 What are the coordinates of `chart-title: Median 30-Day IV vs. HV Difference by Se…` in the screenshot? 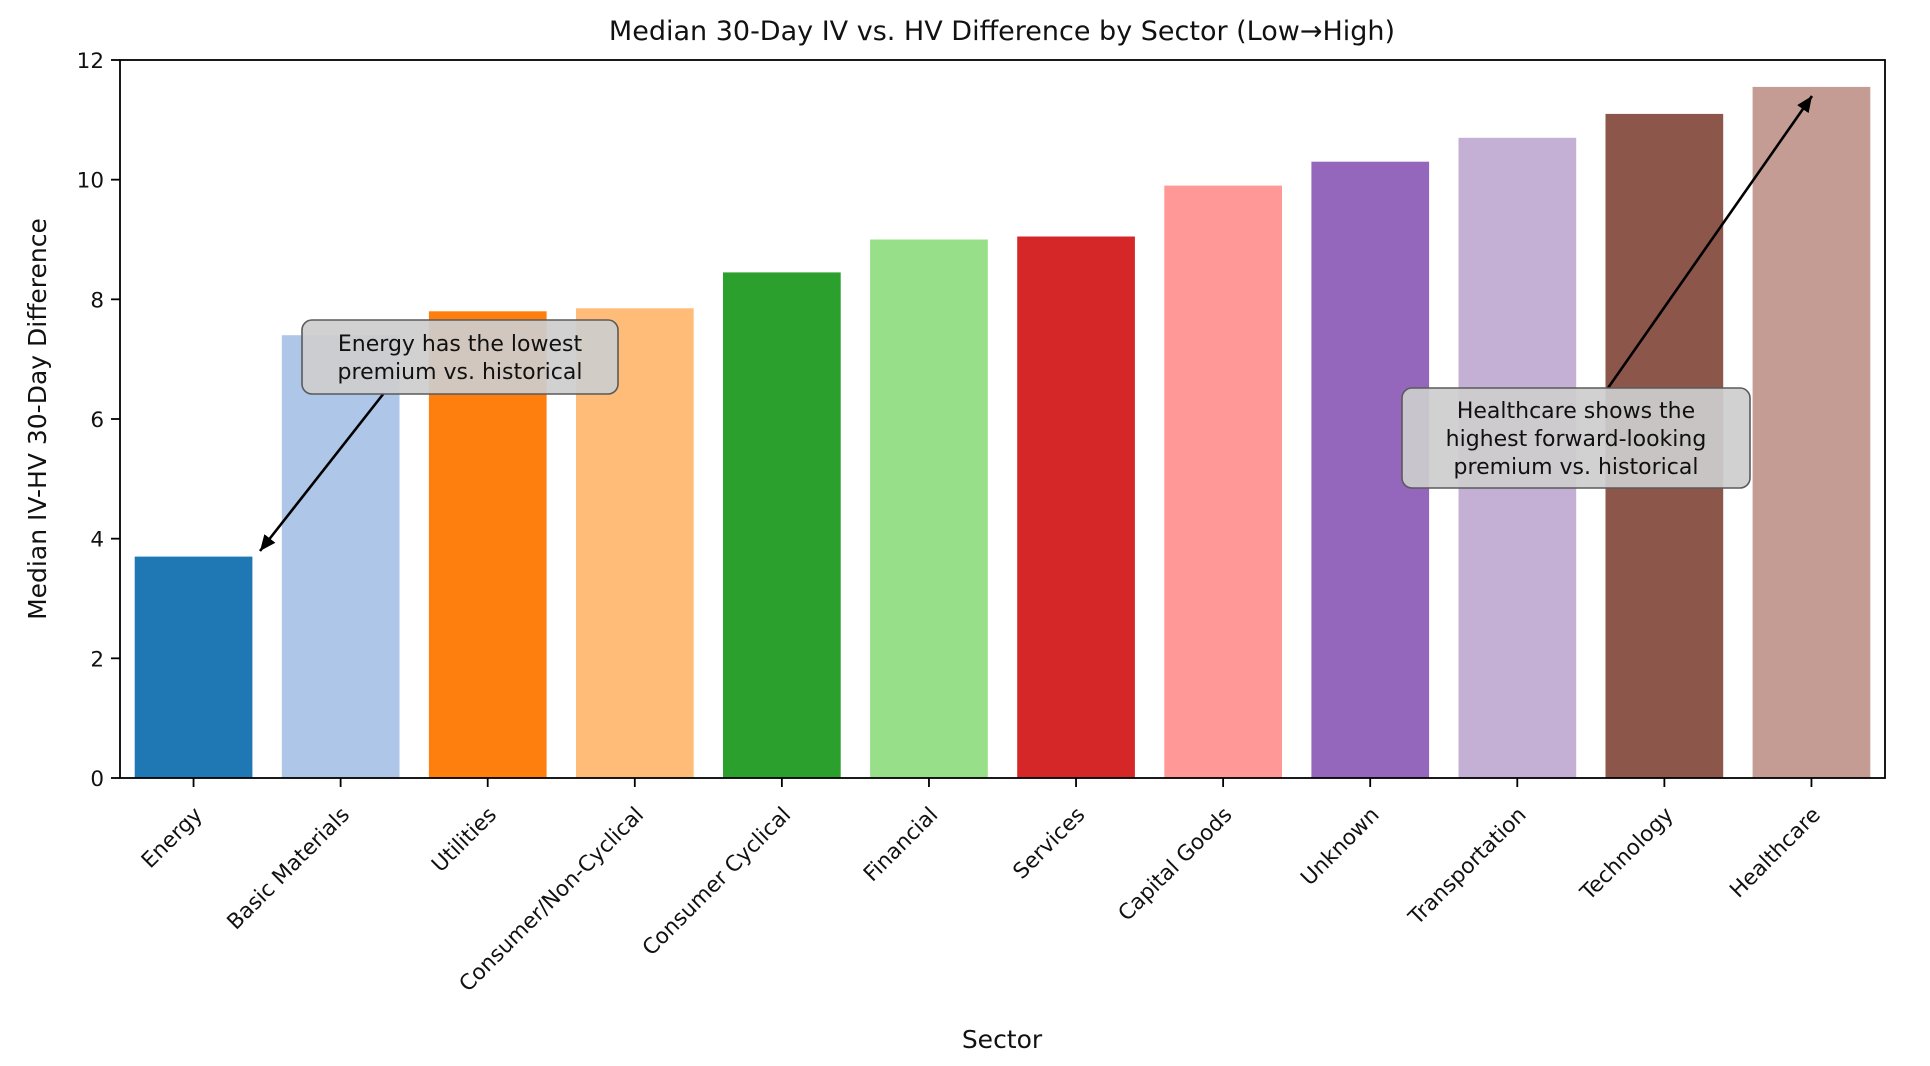 It's located at (1002, 31).